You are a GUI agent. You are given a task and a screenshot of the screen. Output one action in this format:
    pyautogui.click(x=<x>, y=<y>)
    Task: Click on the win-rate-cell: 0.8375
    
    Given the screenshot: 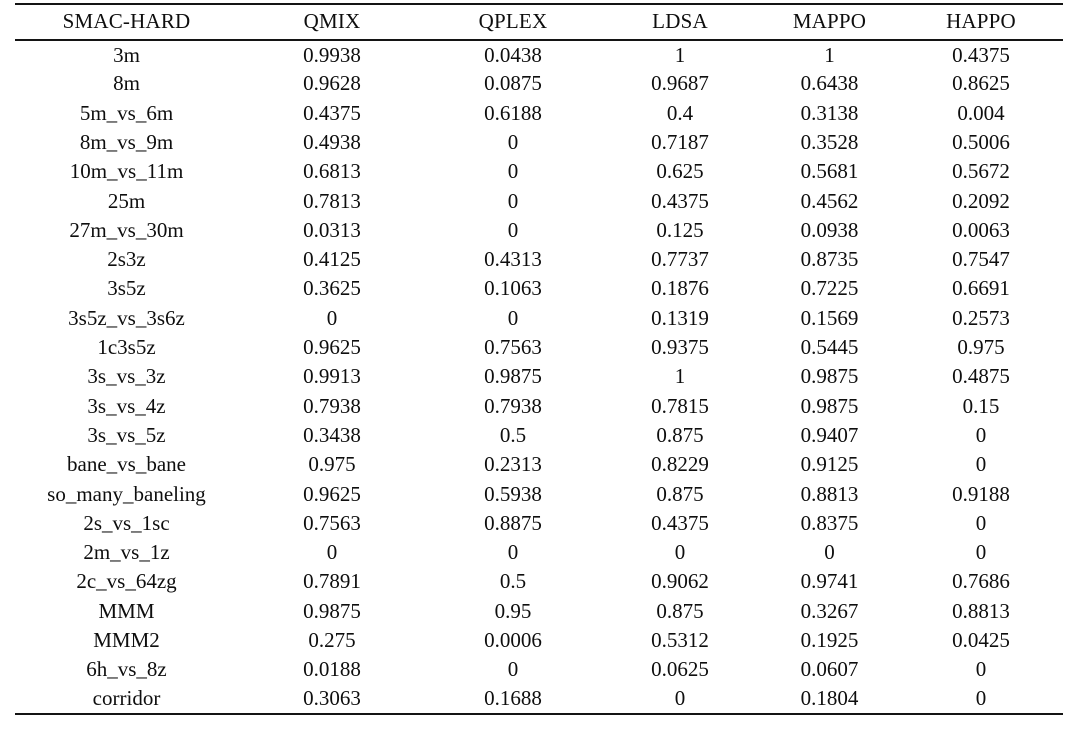 What is the action you would take?
    pyautogui.click(x=829, y=522)
    